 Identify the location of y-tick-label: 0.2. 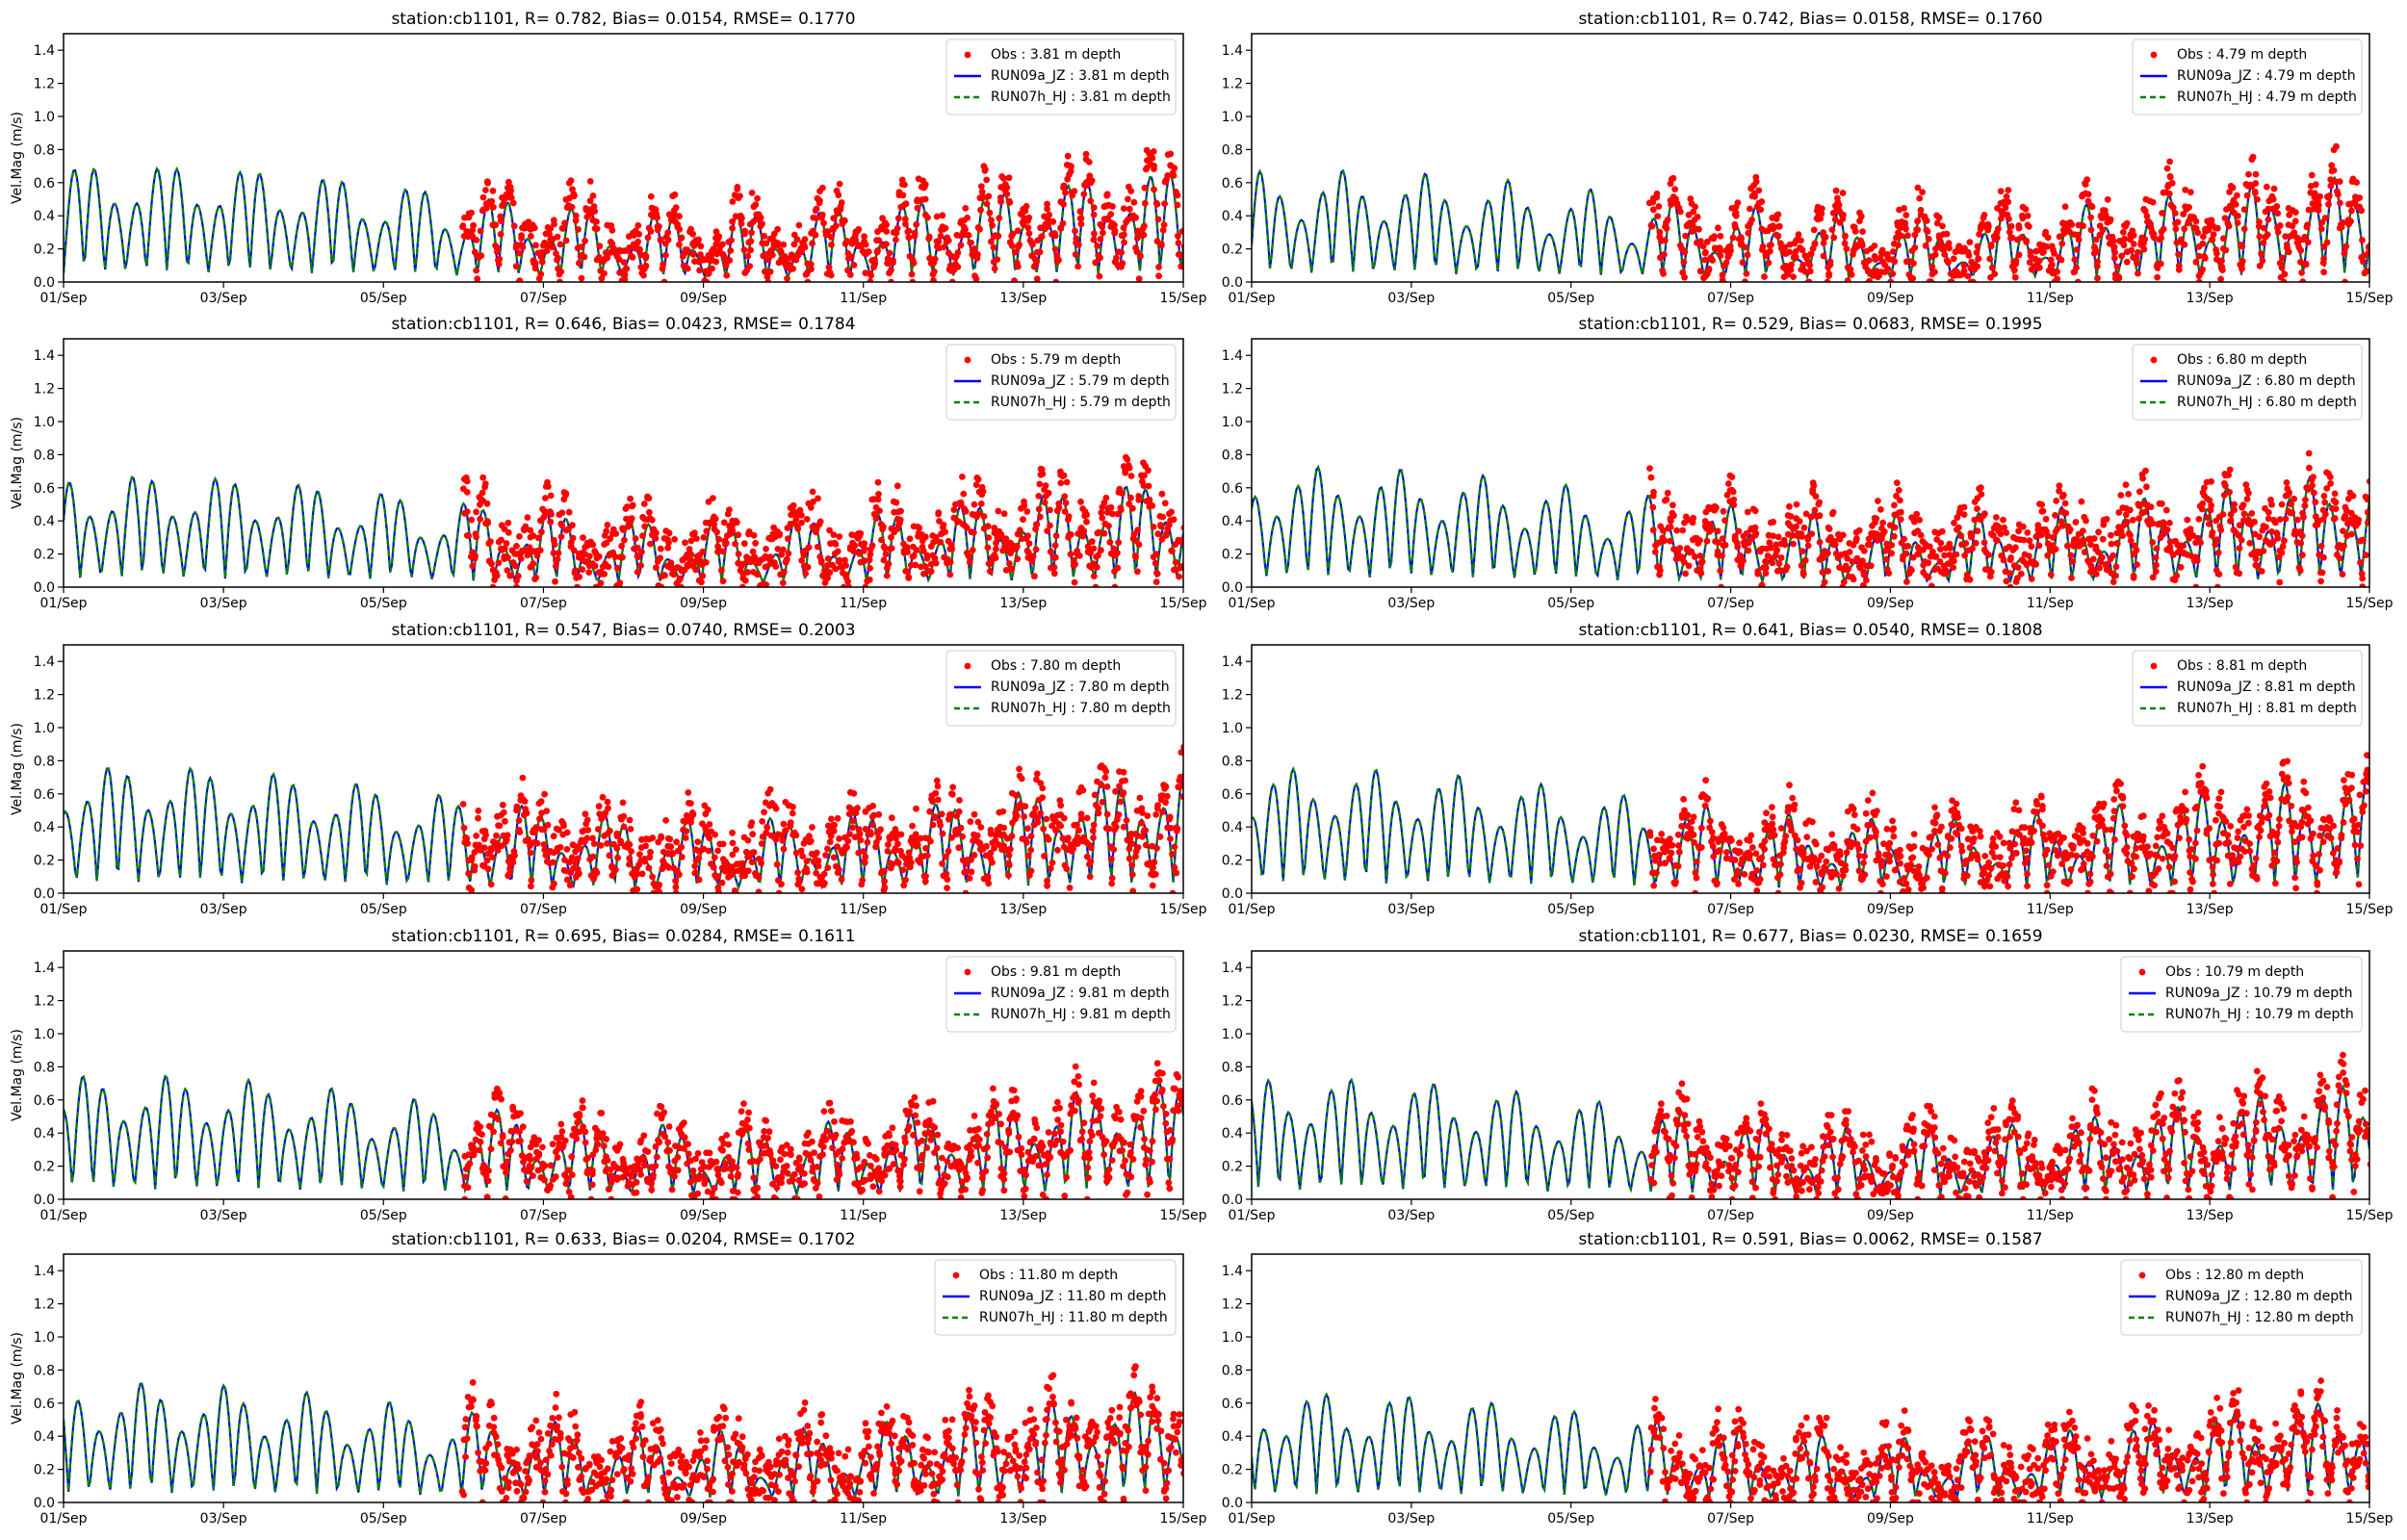
(44, 861).